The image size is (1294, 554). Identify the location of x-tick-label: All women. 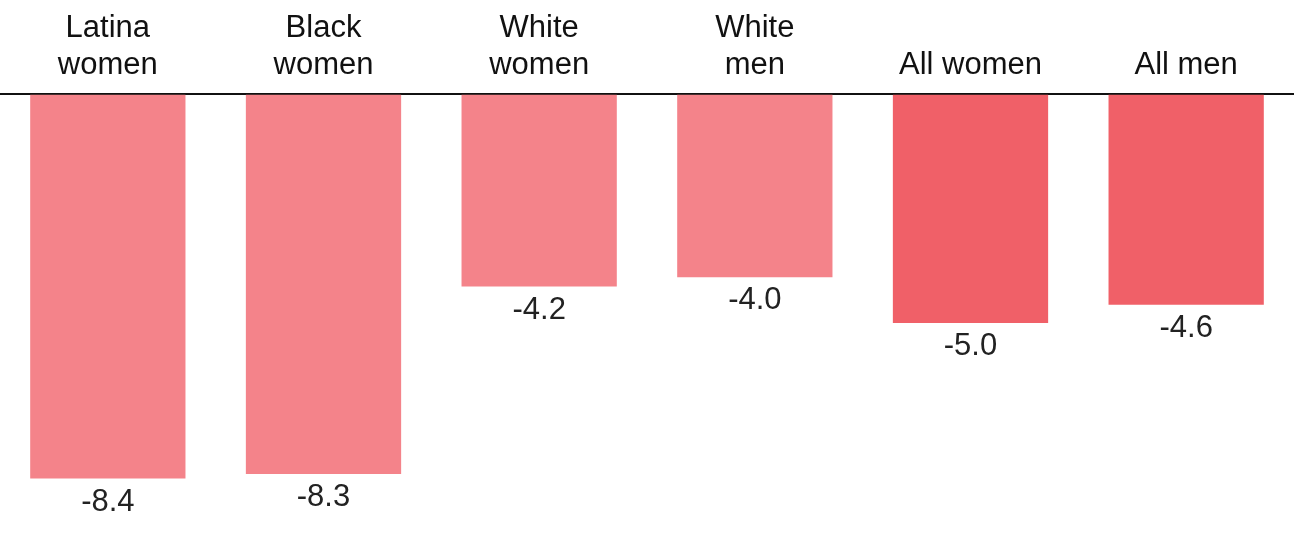
(970, 64).